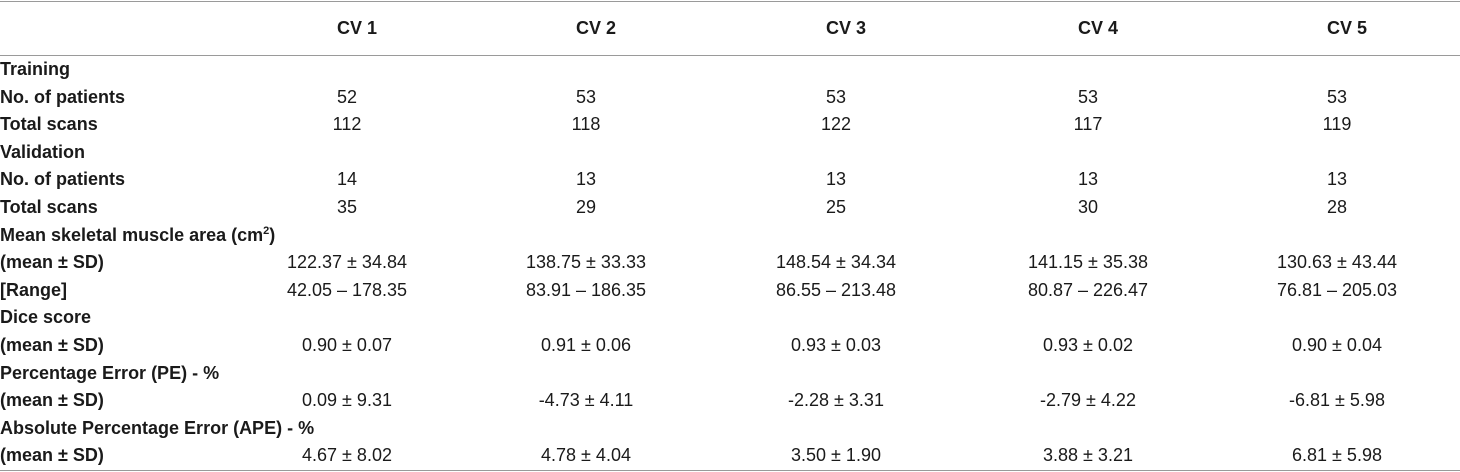 The height and width of the screenshot is (472, 1460). I want to click on cell-cv3: 25, so click(836, 206).